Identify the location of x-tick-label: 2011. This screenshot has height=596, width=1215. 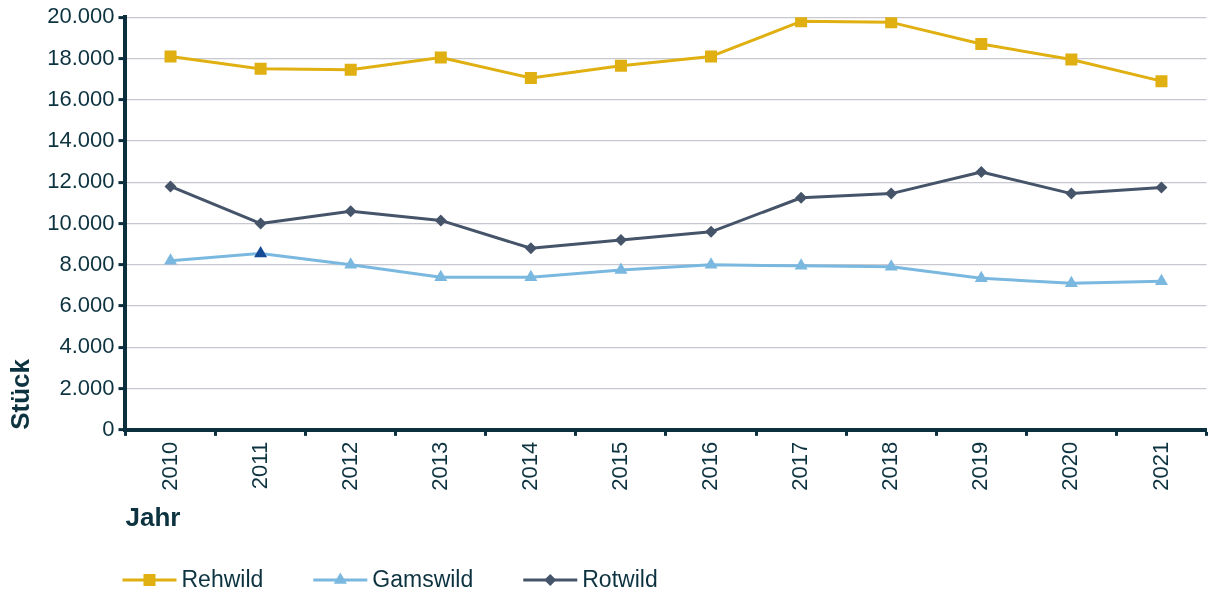
(259, 465).